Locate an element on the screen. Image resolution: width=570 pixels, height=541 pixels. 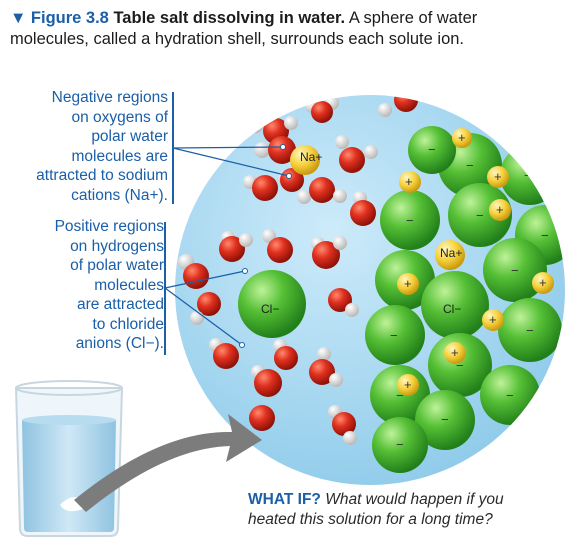
what-if-line-2: heated this solution for a long time? is located at coordinates (370, 519).